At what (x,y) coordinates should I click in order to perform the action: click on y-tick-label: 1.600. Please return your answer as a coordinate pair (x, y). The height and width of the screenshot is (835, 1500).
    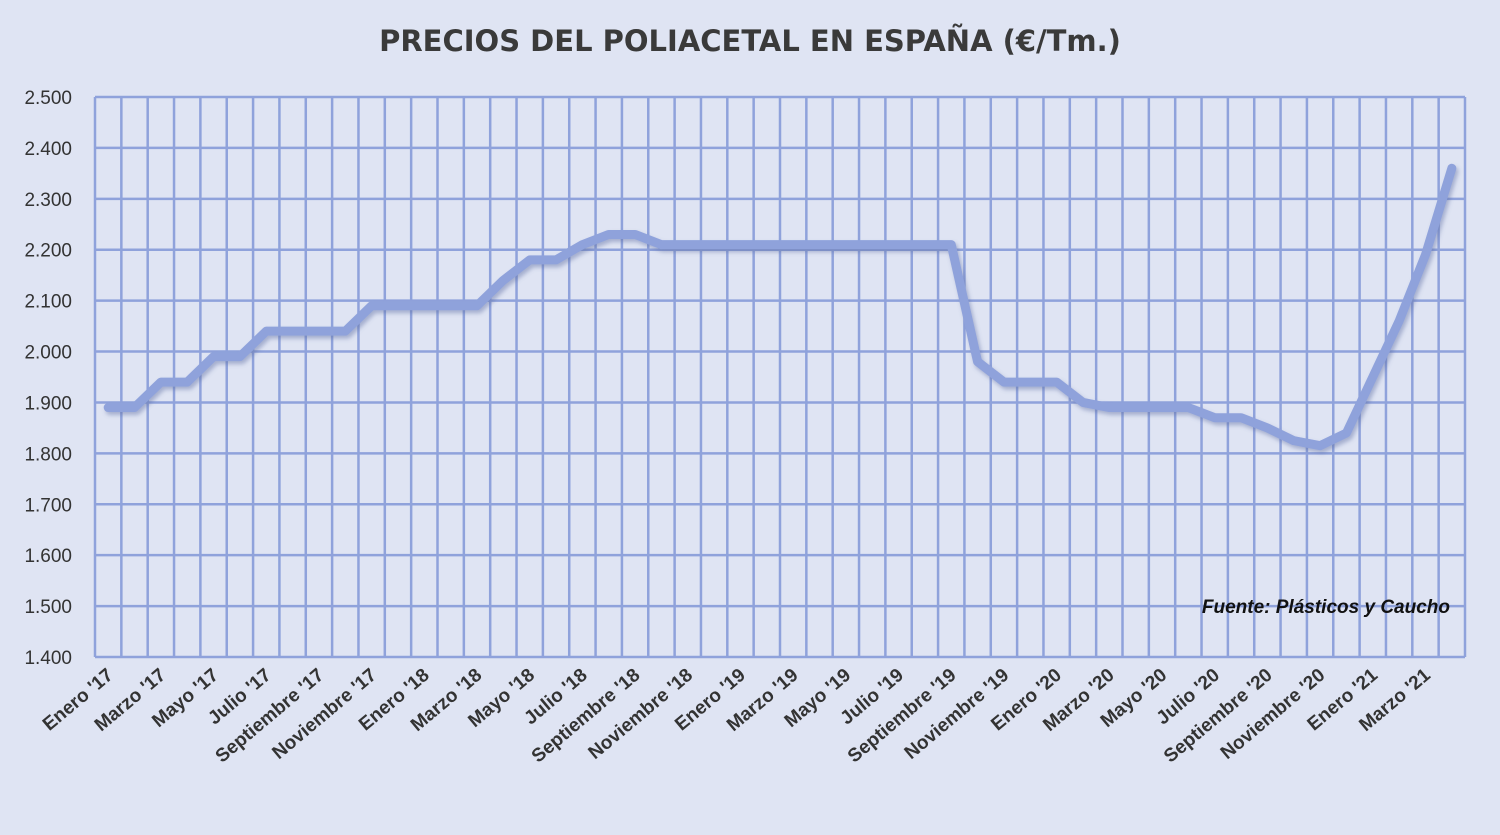
    Looking at the image, I should click on (48, 556).